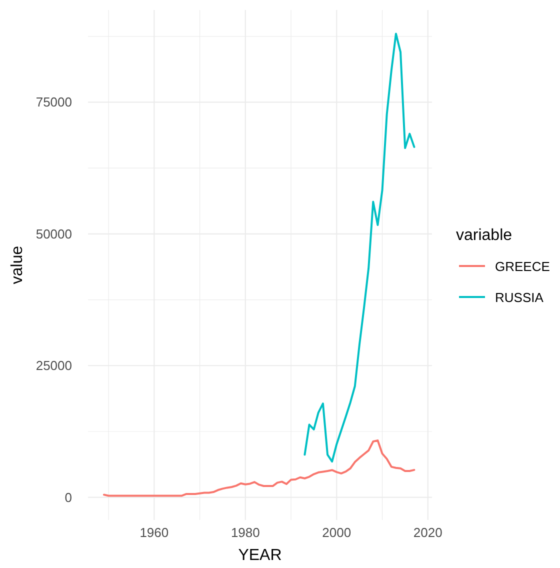 The width and height of the screenshot is (560, 568). I want to click on x-tick-label: 2020, so click(427, 532).